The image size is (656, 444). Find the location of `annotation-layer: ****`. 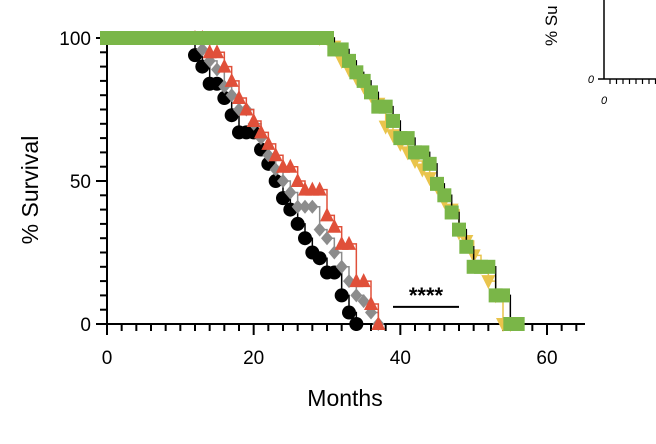

annotation-layer: **** is located at coordinates (426, 295).